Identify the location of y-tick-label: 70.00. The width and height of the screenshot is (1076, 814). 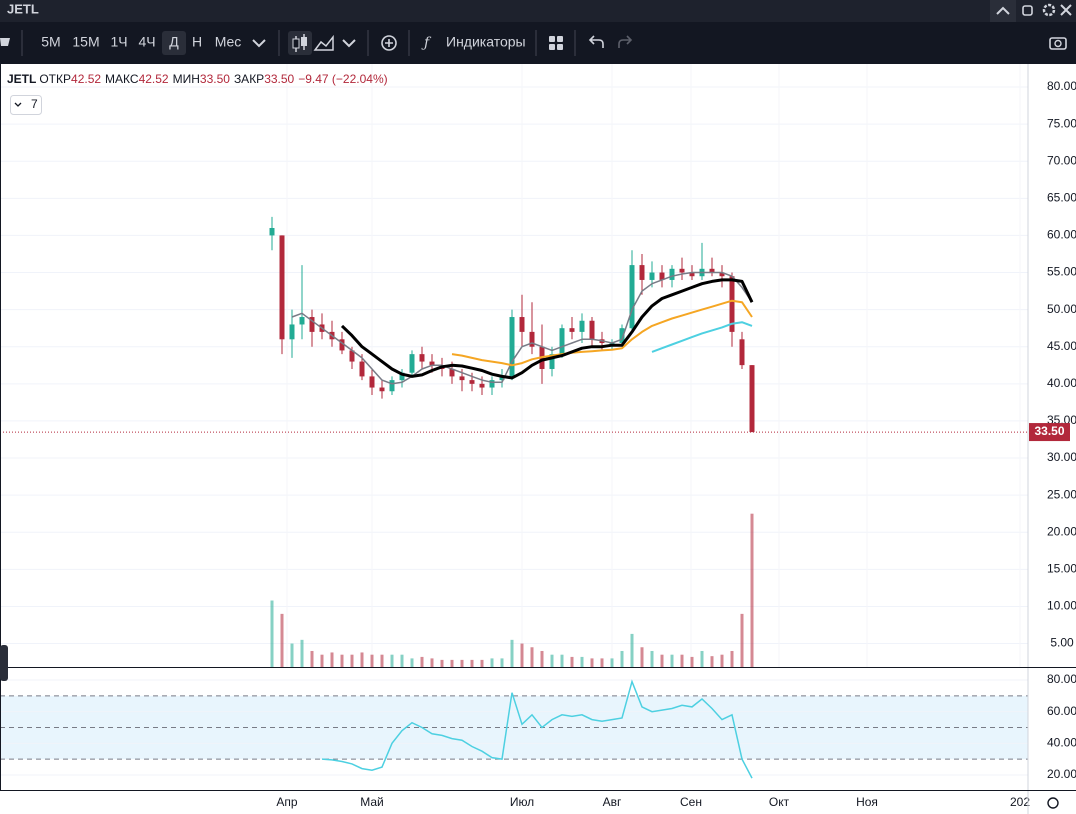
(1061, 160).